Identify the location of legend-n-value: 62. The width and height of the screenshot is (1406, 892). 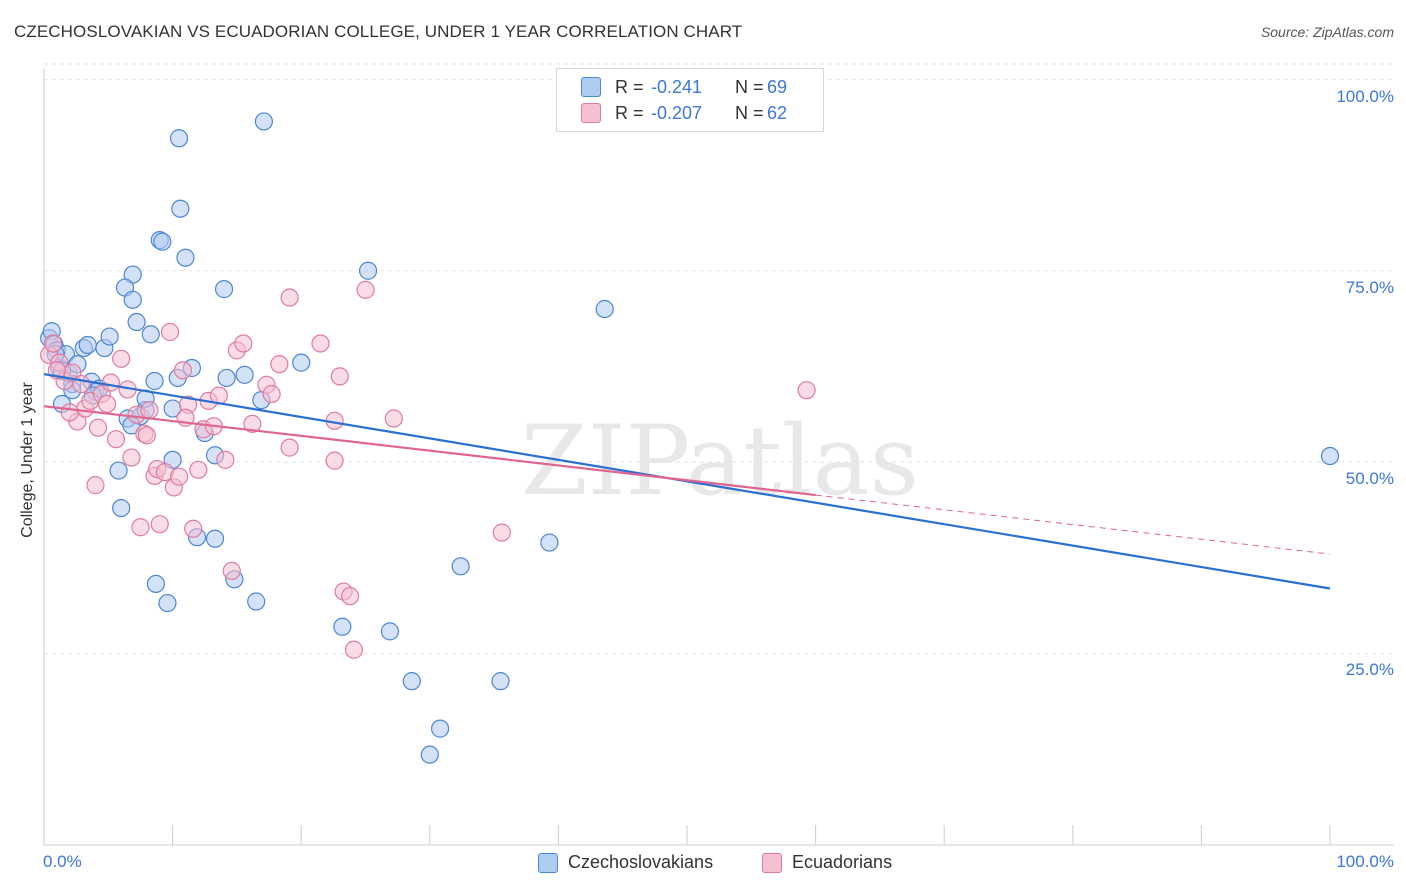
(777, 112).